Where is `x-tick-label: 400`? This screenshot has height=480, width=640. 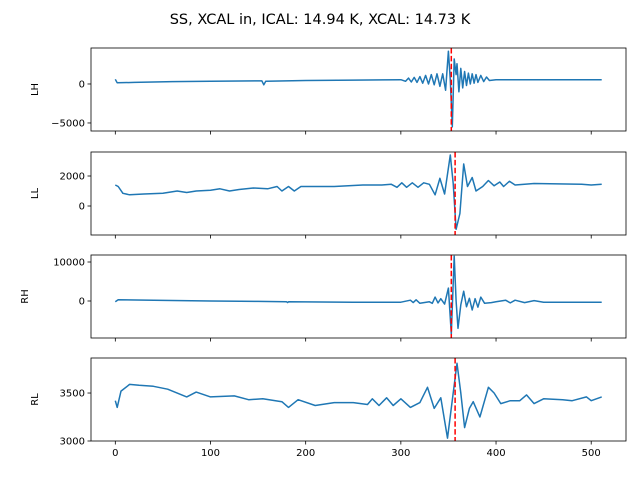
x-tick-label: 400 is located at coordinates (495, 453).